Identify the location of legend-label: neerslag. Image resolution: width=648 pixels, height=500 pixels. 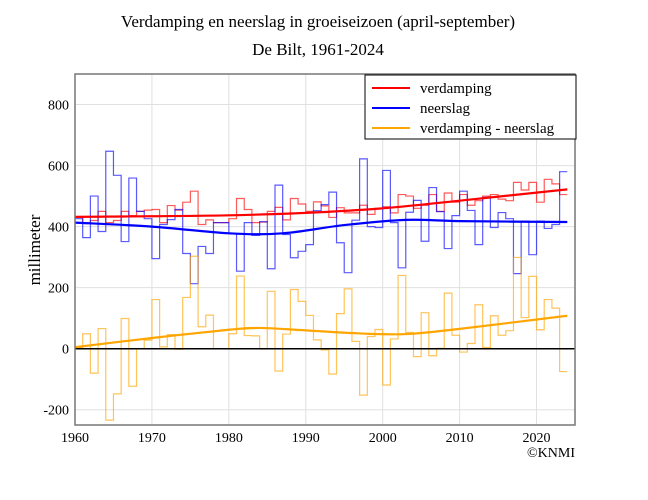
(445, 109).